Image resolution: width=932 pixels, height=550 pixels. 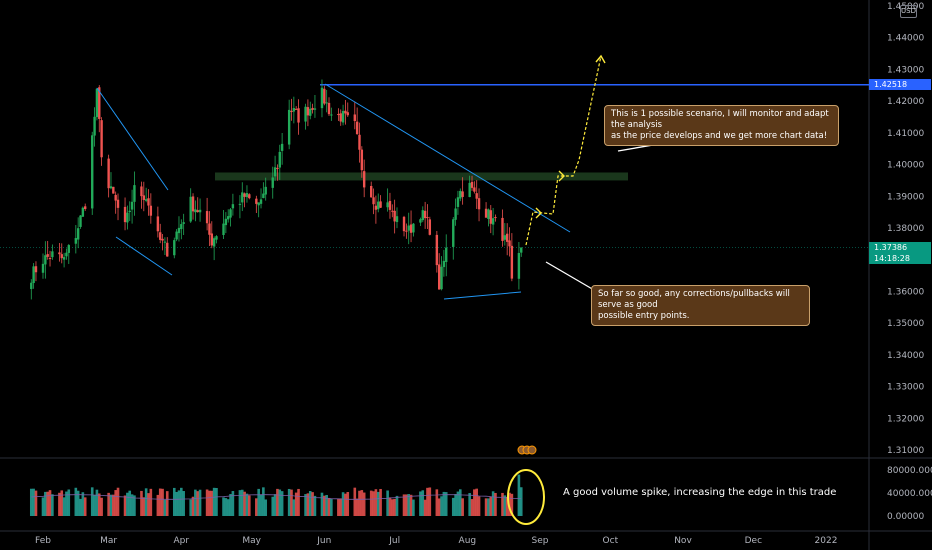 What do you see at coordinates (644, 316) in the screenshot?
I see `entry-note-line-2: possible entry points.` at bounding box center [644, 316].